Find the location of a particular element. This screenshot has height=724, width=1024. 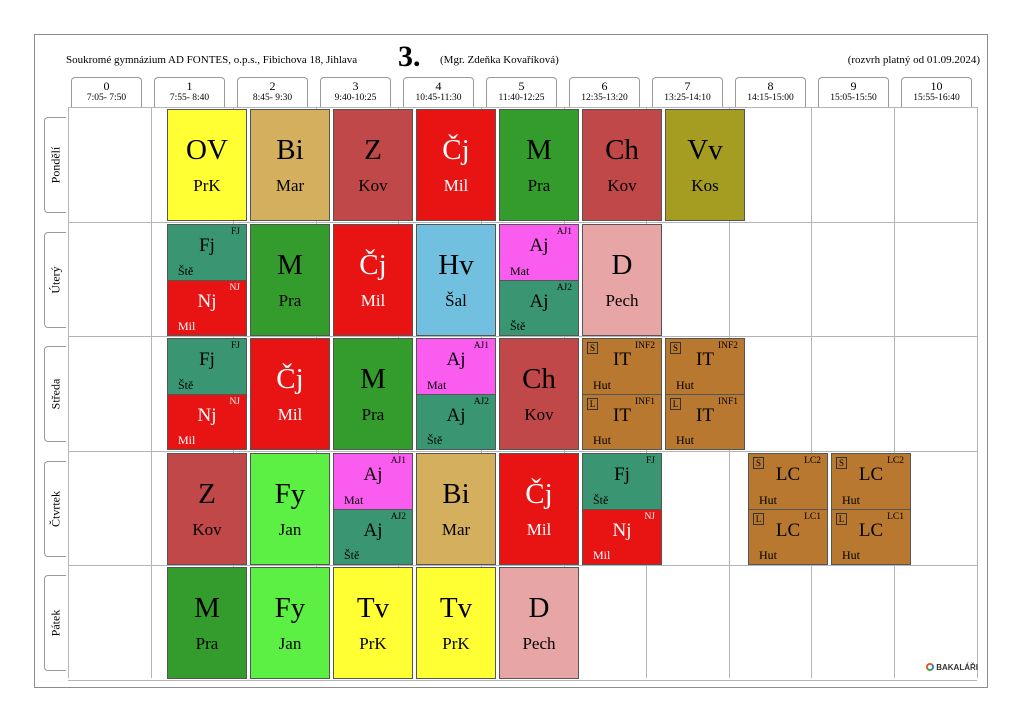

day-label: Pátek is located at coordinates (55, 623).